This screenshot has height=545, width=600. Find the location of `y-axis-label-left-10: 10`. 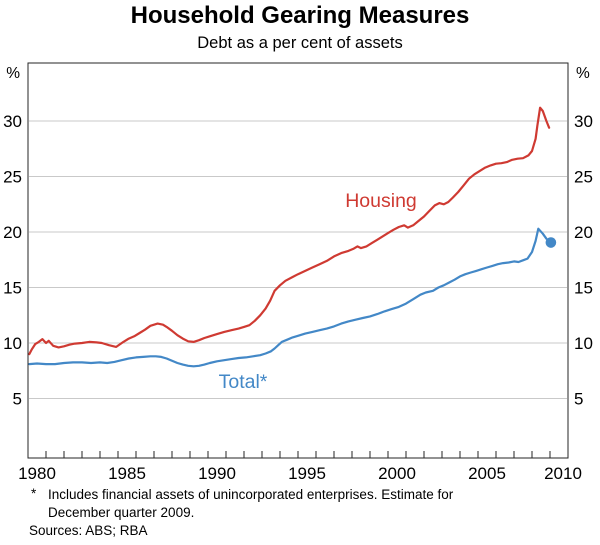

y-axis-label-left-10: 10 is located at coordinates (12, 343).